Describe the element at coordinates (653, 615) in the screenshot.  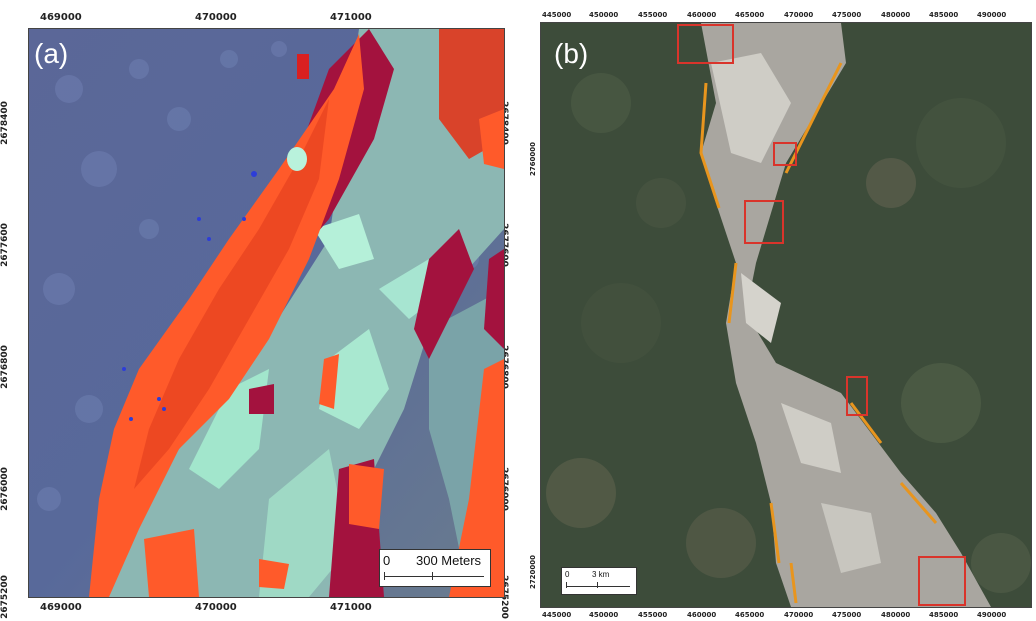
I see `panel-b-bottom-tick: 455000` at that location.